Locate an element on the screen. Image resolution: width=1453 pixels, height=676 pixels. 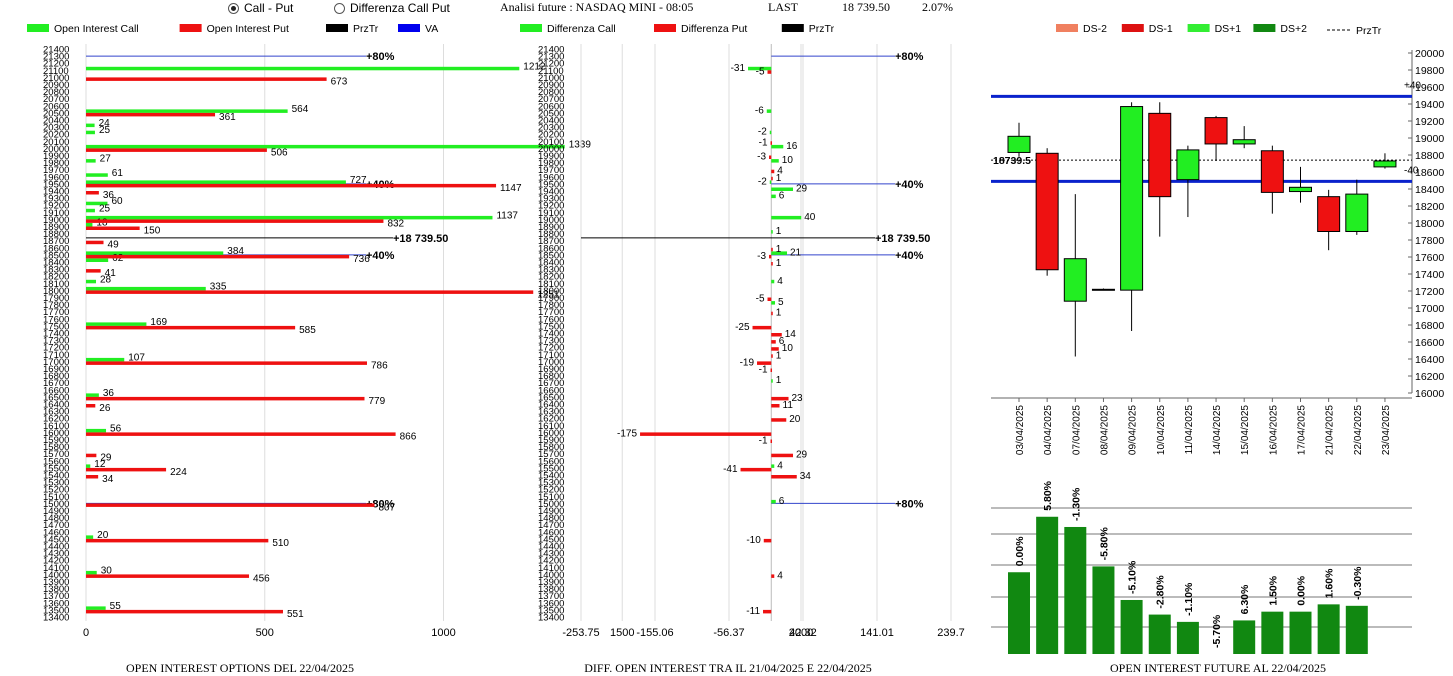
middle-strike-tick: 18100 is located at coordinates (551, 284).